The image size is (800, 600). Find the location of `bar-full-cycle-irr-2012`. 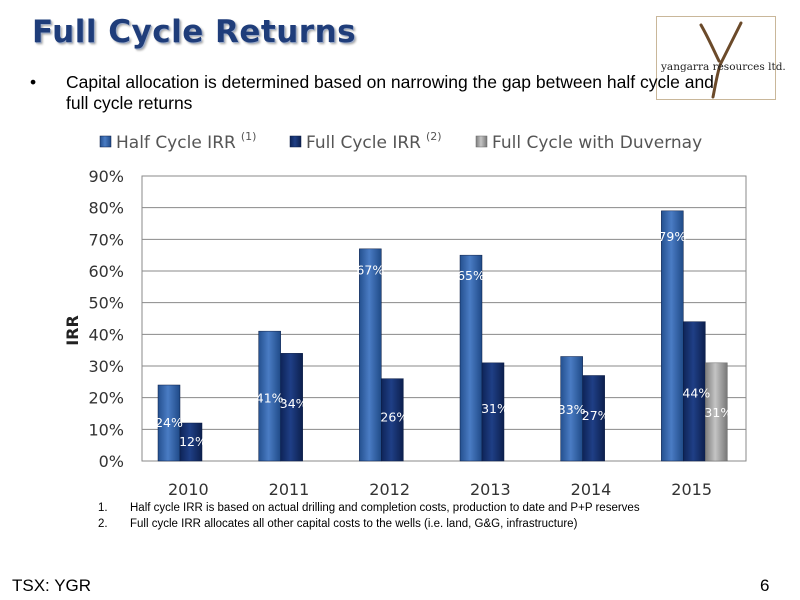

bar-full-cycle-irr-2012 is located at coordinates (392, 420).